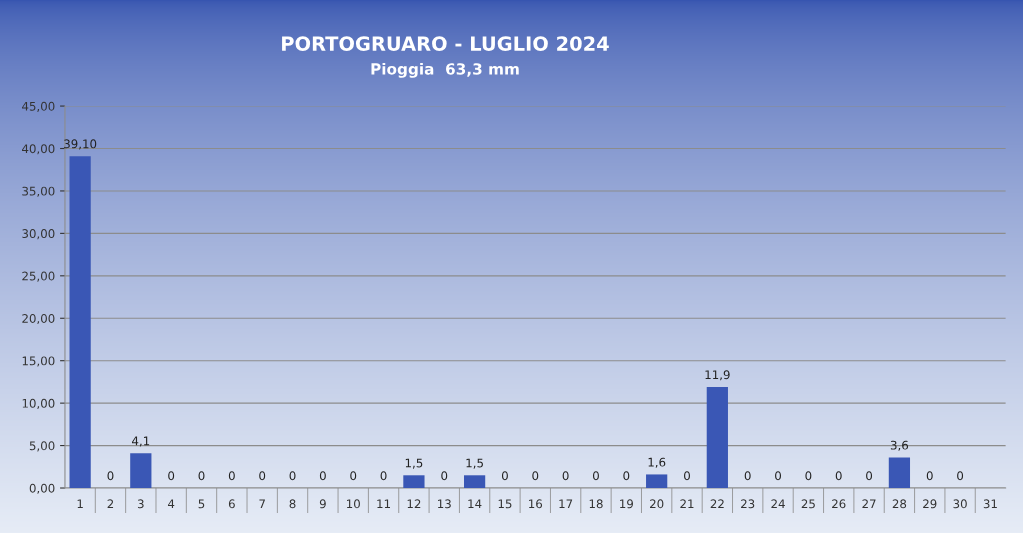 The image size is (1023, 533). Describe the element at coordinates (322, 504) in the screenshot. I see `x-tick-label: 9` at that location.